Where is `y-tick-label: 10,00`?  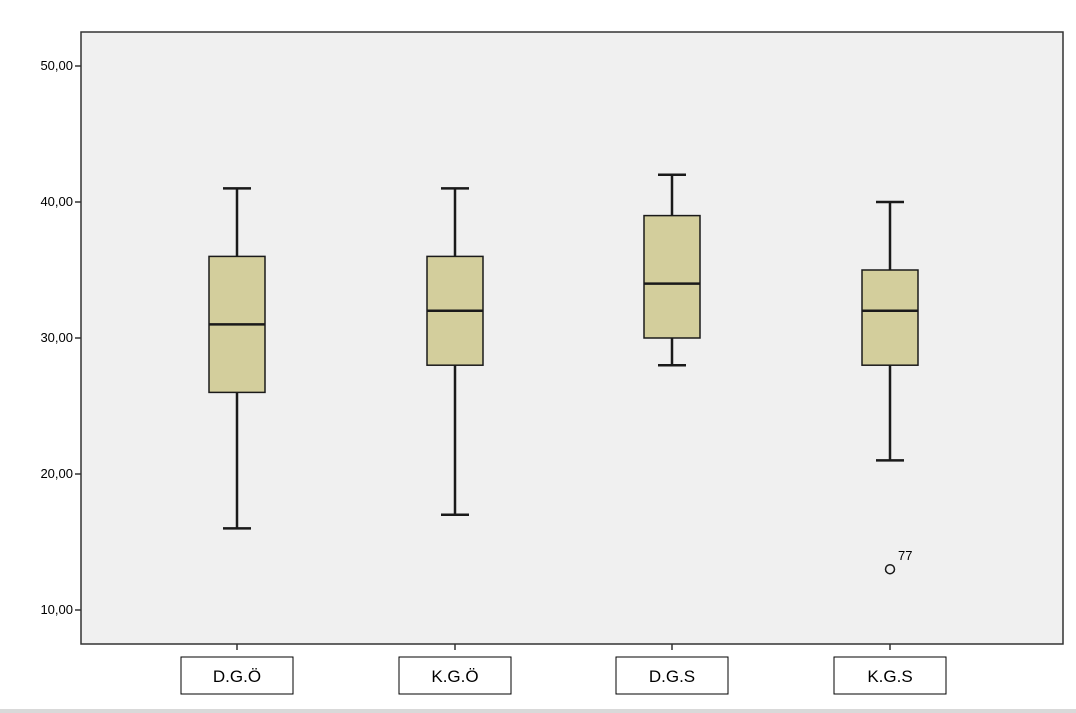 y-tick-label: 10,00 is located at coordinates (56, 609).